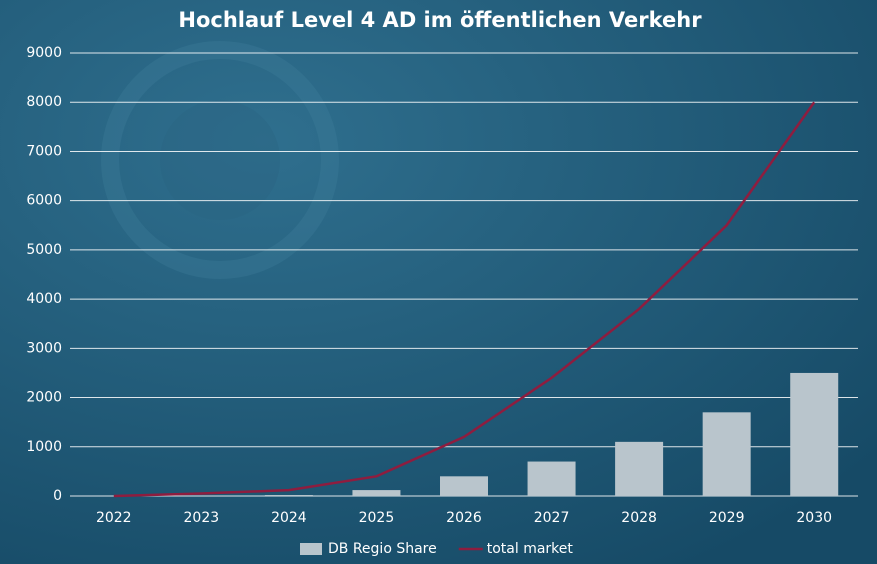 Image resolution: width=877 pixels, height=564 pixels. What do you see at coordinates (44, 151) in the screenshot?
I see `y-tick-label: 7000` at bounding box center [44, 151].